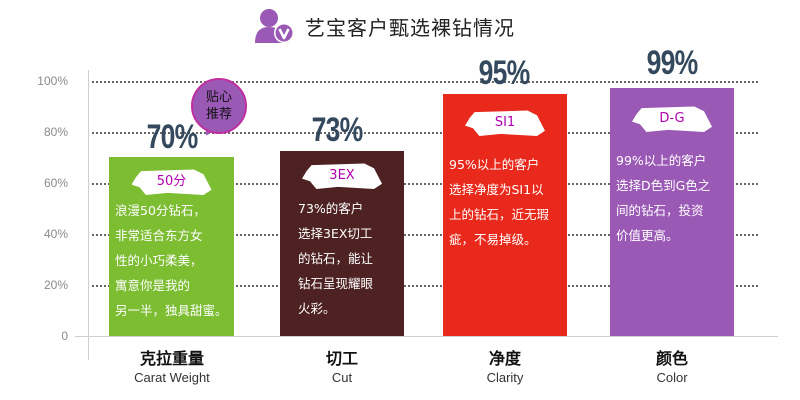  What do you see at coordinates (505, 377) in the screenshot?
I see `category-label-en: Clarity` at bounding box center [505, 377].